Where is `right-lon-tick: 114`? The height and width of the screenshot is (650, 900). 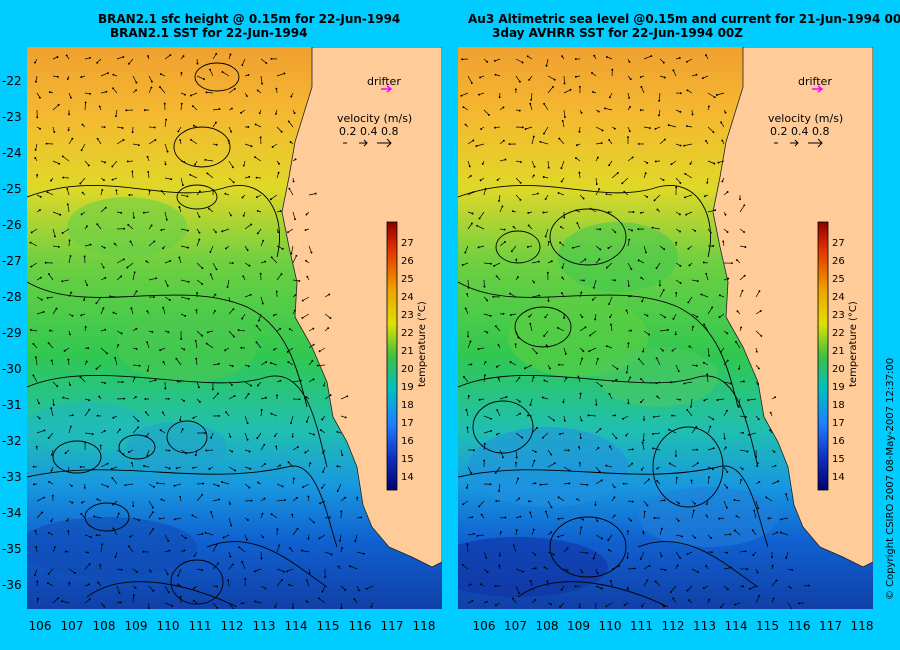 right-lon-tick: 114 is located at coordinates (736, 626).